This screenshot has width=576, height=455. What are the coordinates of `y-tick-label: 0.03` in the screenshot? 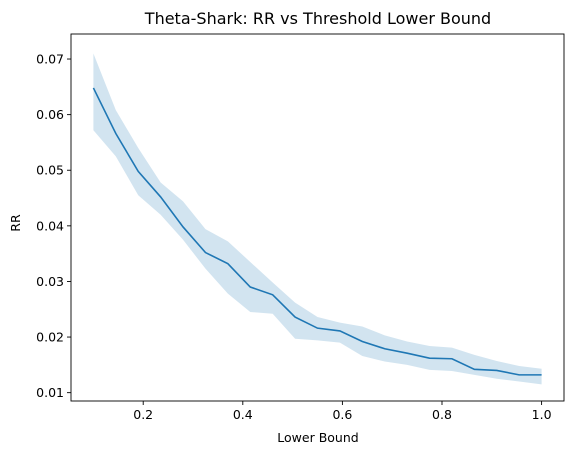 It's located at (50, 281).